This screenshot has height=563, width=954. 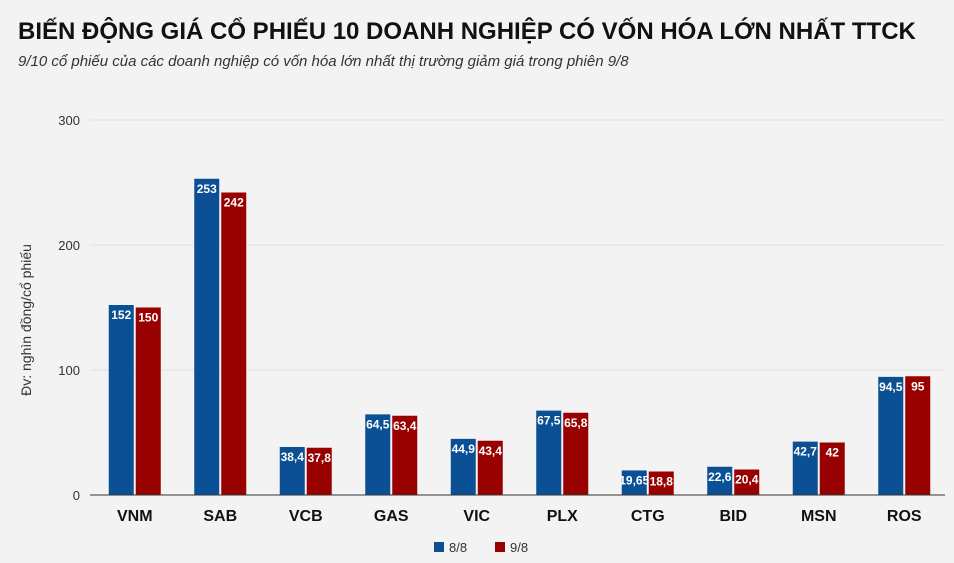 I want to click on x-tick-label: VIC, so click(x=476, y=516).